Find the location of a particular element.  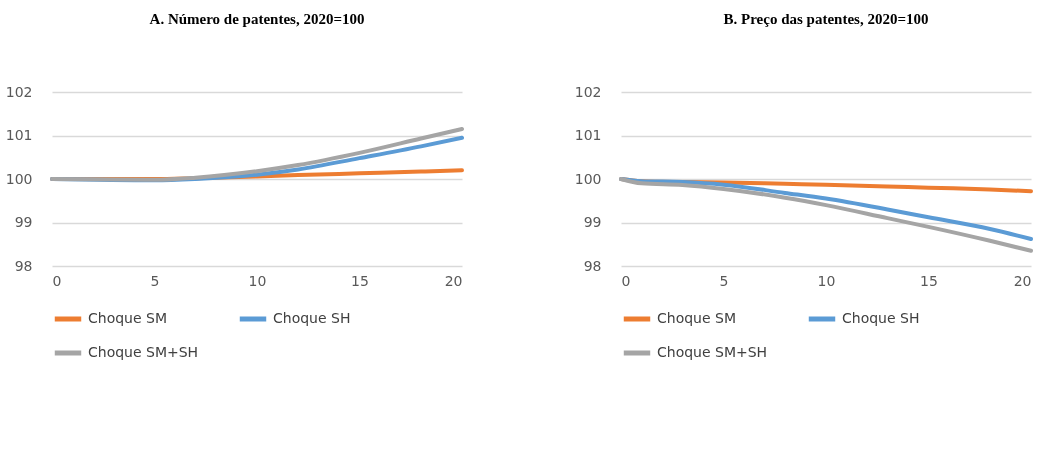

line-series is located at coordinates (257, 154).